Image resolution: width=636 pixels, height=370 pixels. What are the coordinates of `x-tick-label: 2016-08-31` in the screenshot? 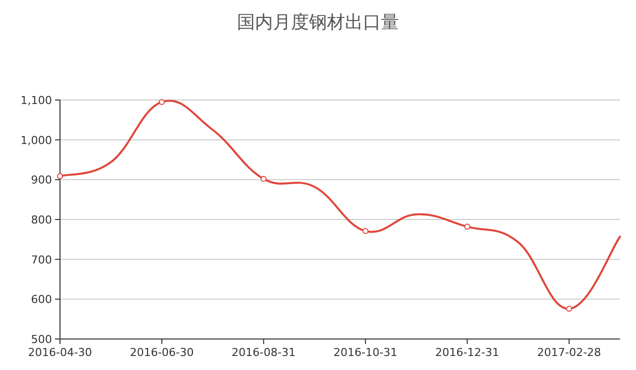 It's located at (264, 352).